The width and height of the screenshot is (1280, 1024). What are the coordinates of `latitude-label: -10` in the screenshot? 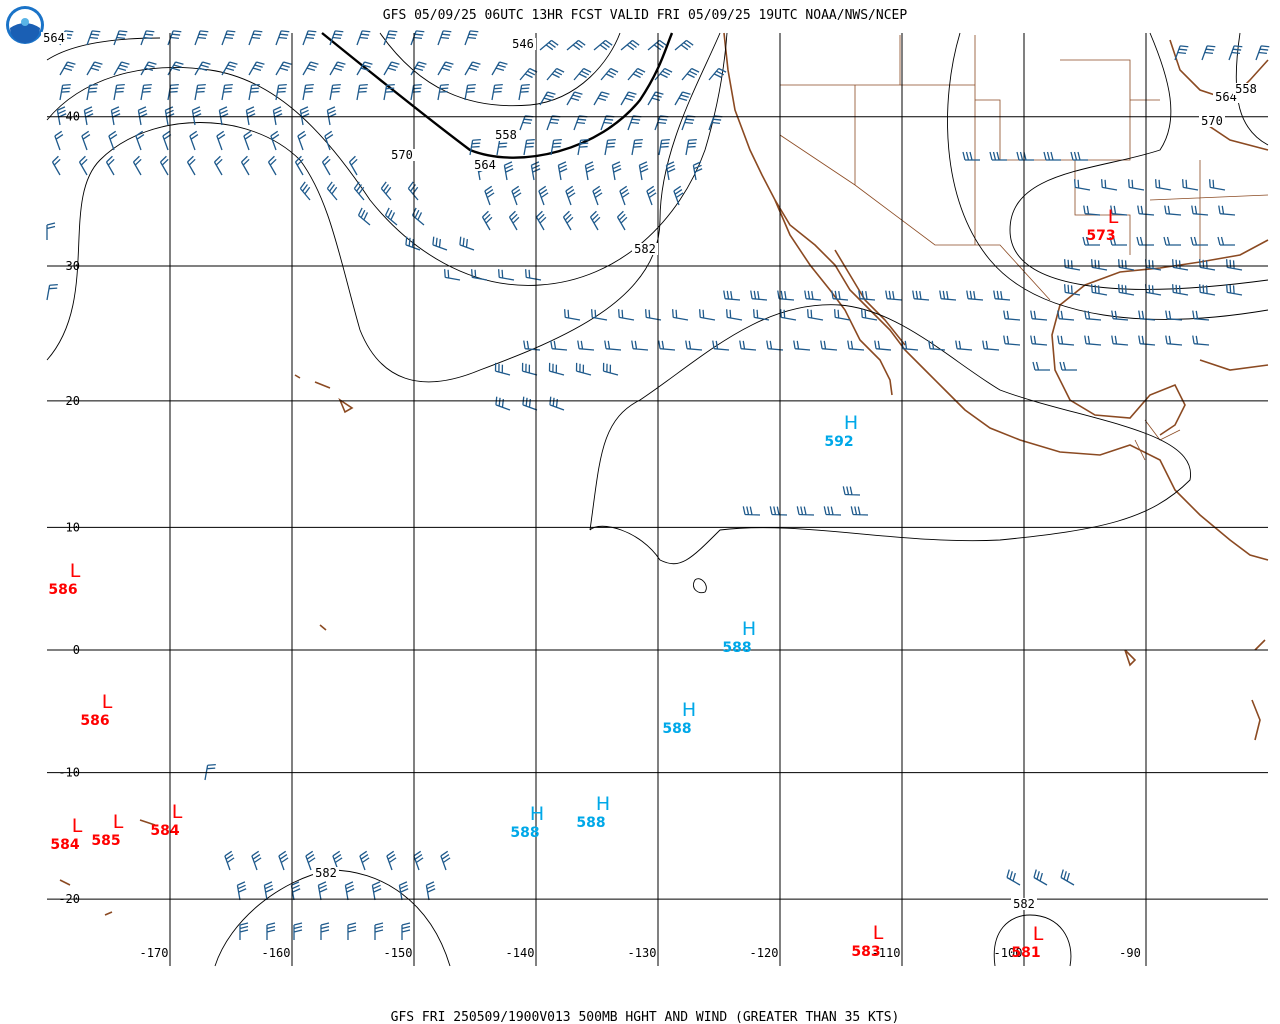 It's located at (69, 773).